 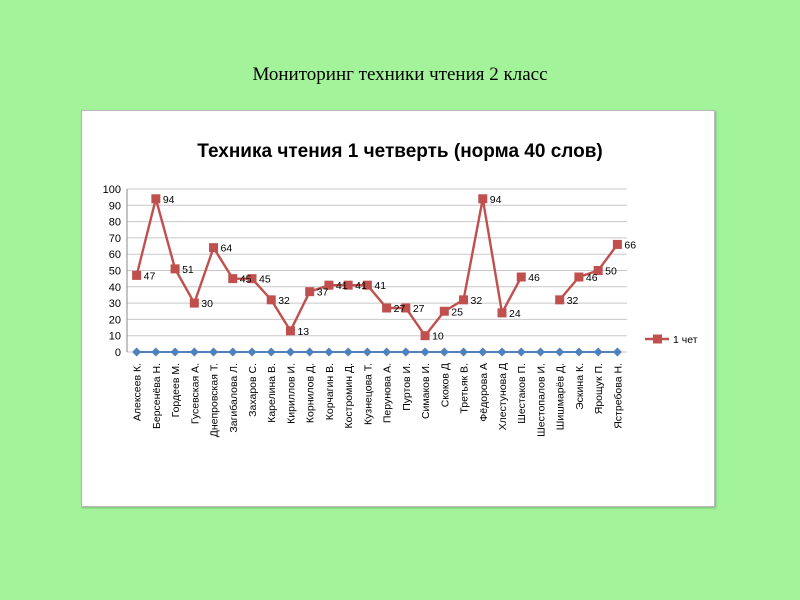 I want to click on data-label: 45, so click(x=265, y=280).